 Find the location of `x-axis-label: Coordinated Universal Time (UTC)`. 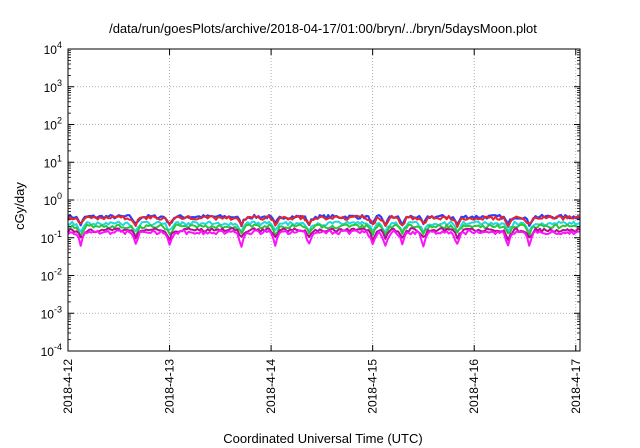

x-axis-label: Coordinated Universal Time (UTC) is located at coordinates (322, 438).